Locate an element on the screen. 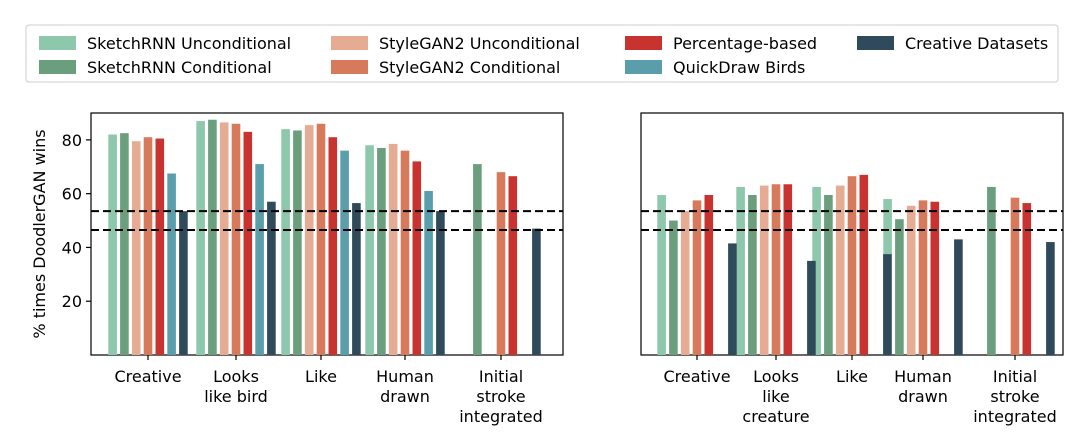 The image size is (1085, 438). legend-item: SketchRNN Unconditional is located at coordinates (165, 43).